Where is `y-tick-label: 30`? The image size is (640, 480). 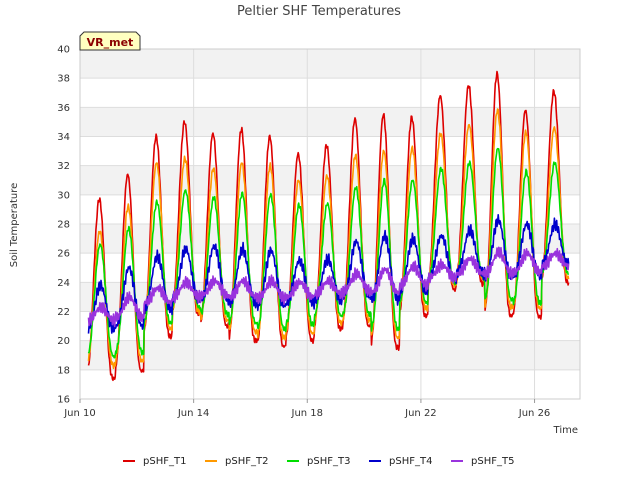
y-tick-label: 30 is located at coordinates (63, 195).